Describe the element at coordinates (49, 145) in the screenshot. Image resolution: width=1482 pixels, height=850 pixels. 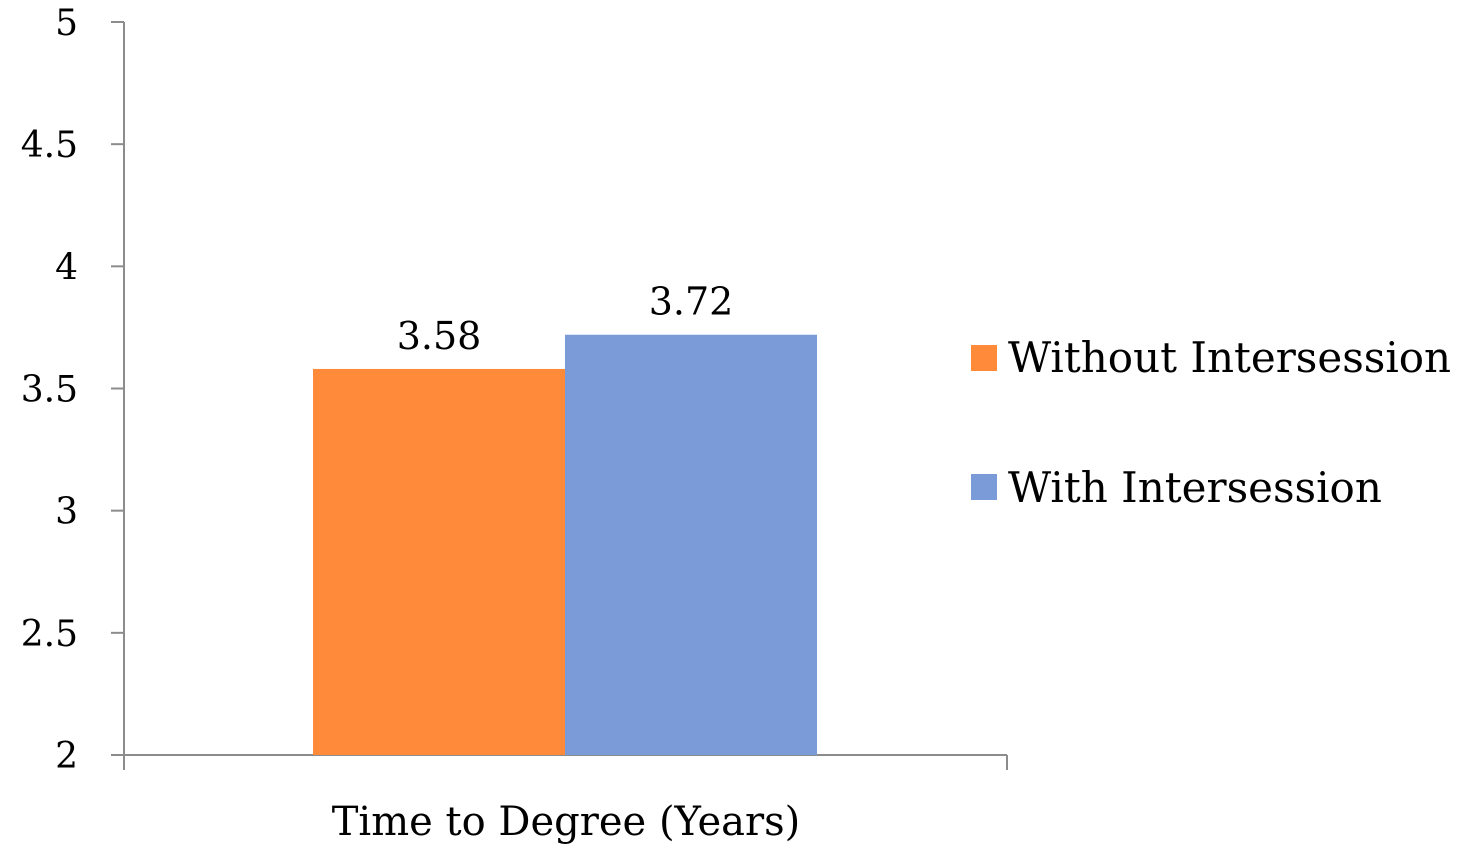
I see `y-tick-label: 4.5` at that location.